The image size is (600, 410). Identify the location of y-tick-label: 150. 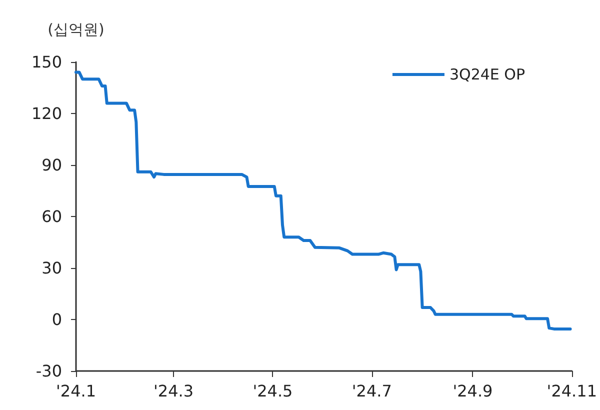
(46, 62).